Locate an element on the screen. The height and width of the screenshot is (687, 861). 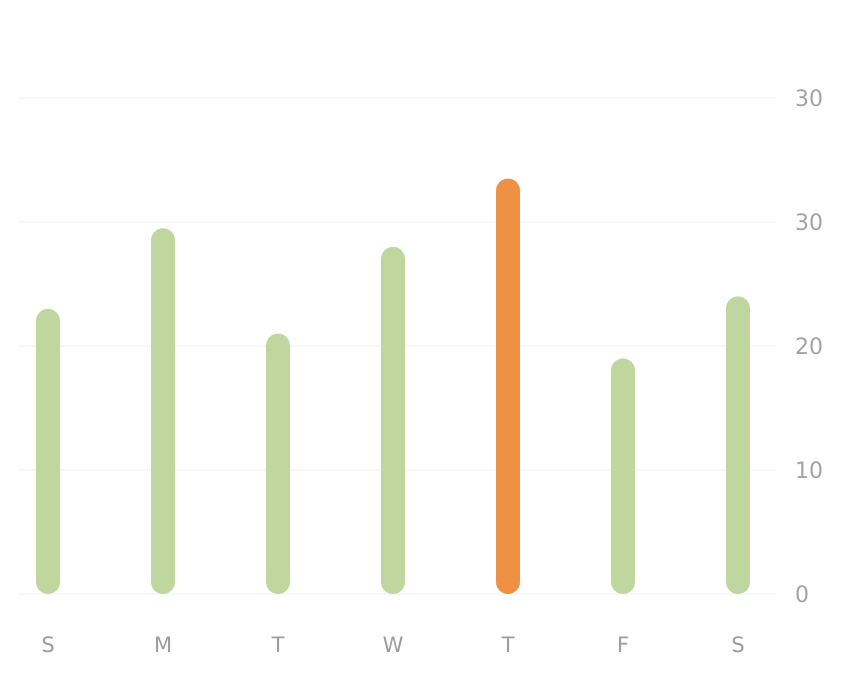
y-axis-ticks: 0 10 20 30 30 is located at coordinates (809, 347).